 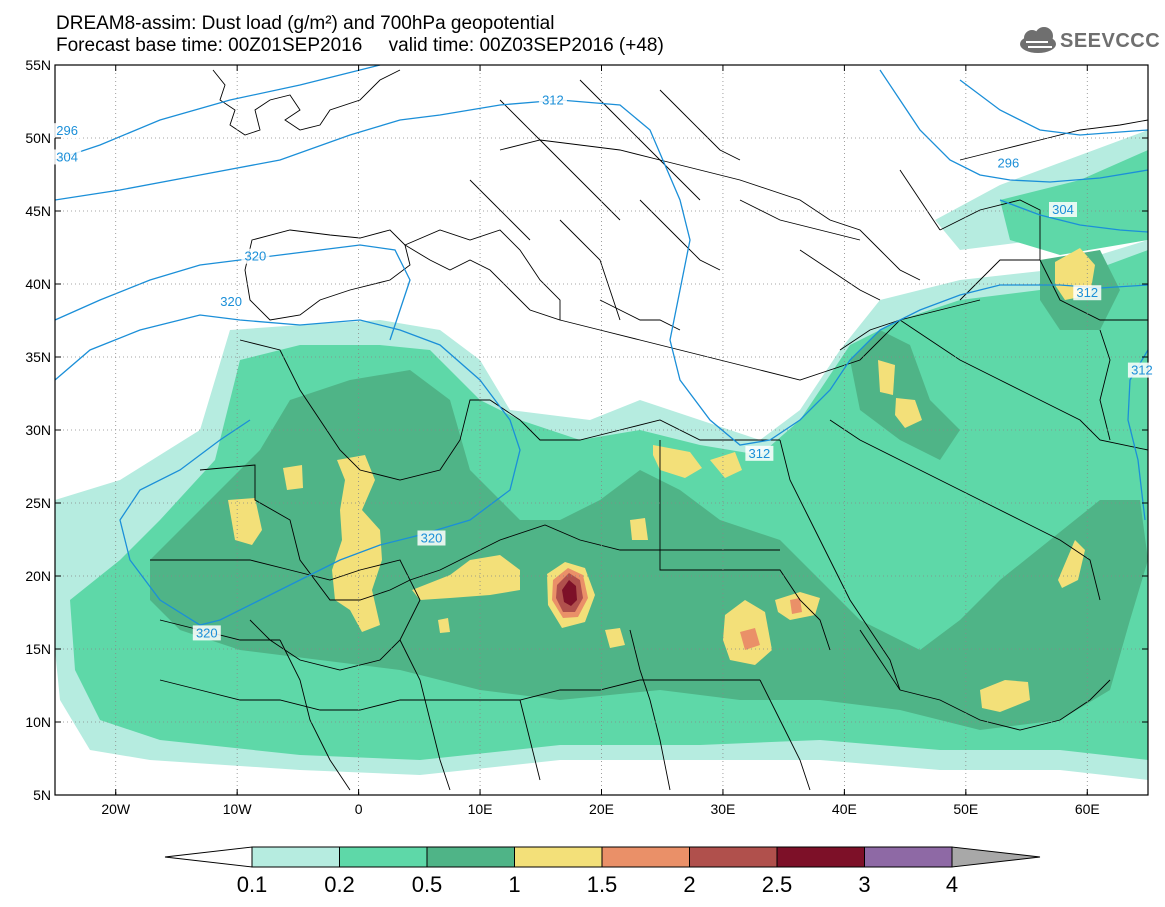 What do you see at coordinates (689, 884) in the screenshot?
I see `colorbar-tick-label: 2` at bounding box center [689, 884].